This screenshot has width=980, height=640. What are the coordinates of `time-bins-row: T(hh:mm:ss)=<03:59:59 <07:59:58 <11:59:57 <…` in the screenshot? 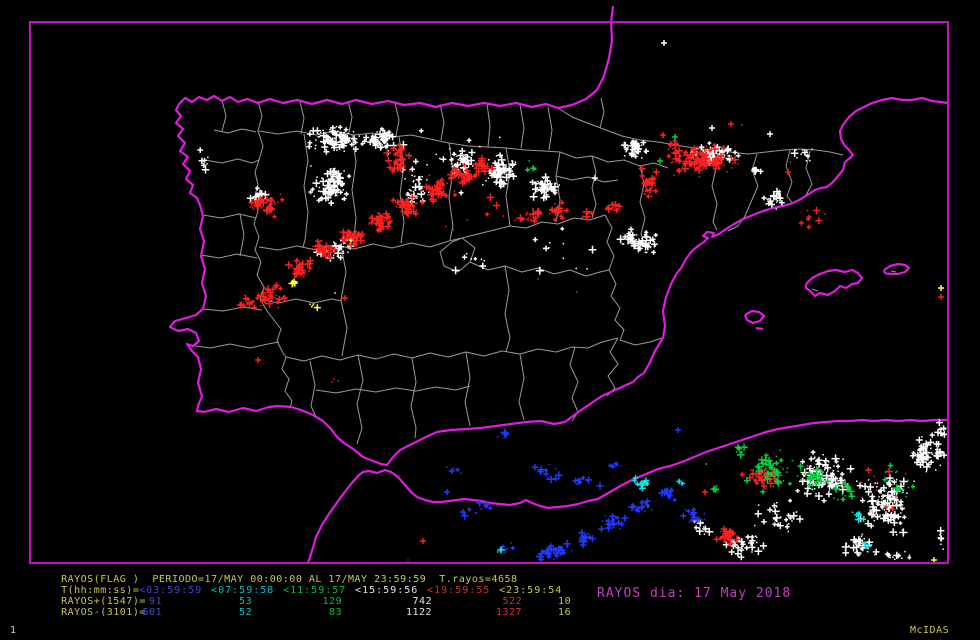 It's located at (303, 590).